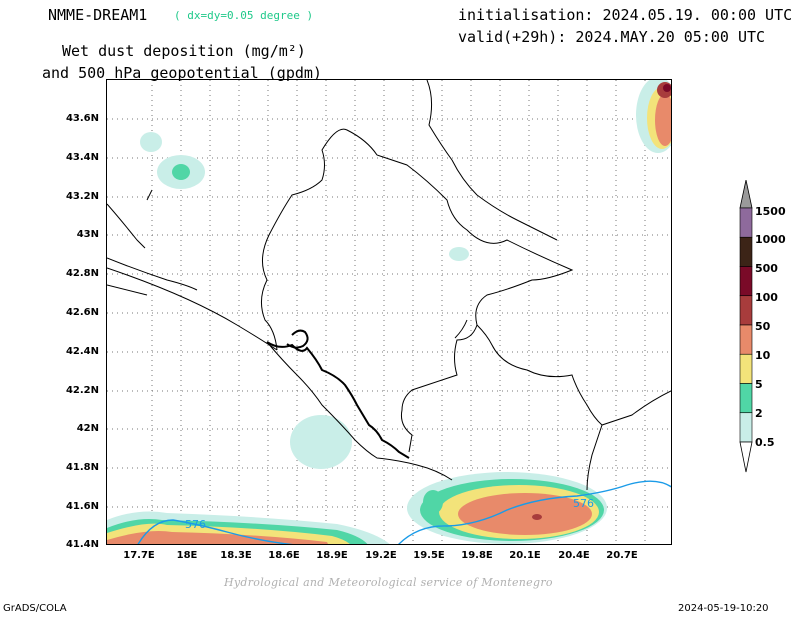 The width and height of the screenshot is (800, 618). What do you see at coordinates (338, 394) in the screenshot?
I see `coastline-detail` at bounding box center [338, 394].